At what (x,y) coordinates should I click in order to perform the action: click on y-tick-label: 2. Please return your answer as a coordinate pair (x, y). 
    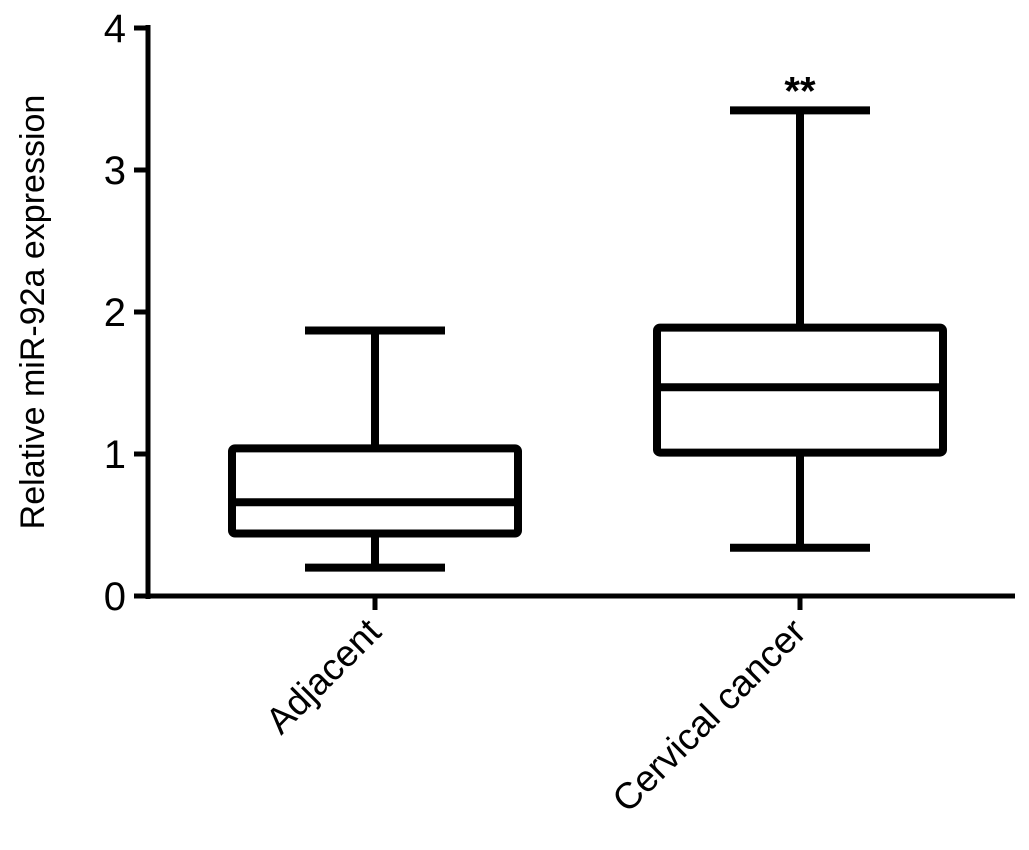
    Looking at the image, I should click on (115, 313).